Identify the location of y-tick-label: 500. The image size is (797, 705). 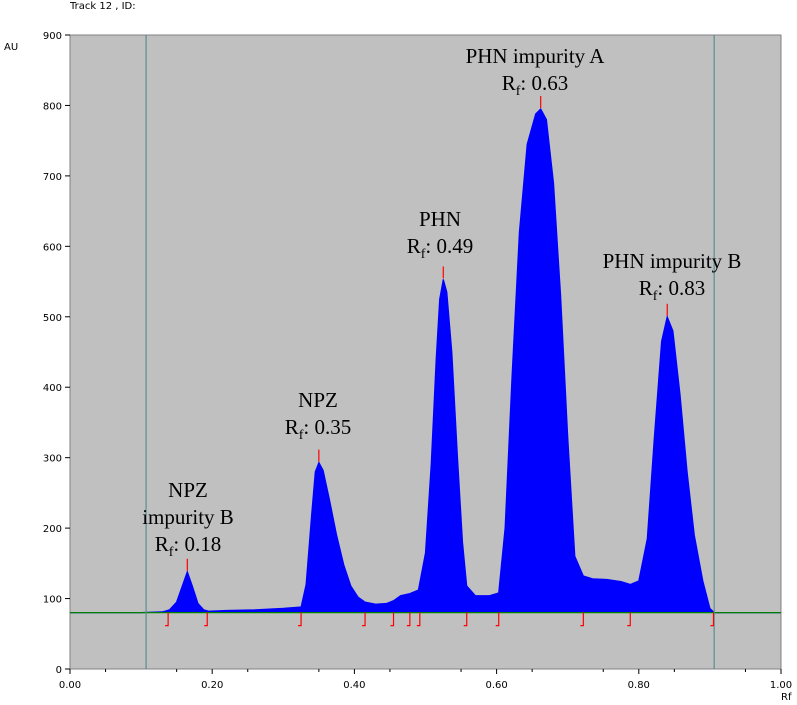
(52, 318).